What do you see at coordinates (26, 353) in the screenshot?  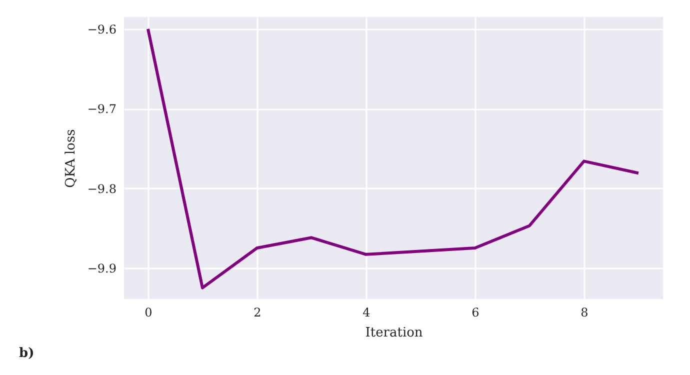 I see `text: b)` at bounding box center [26, 353].